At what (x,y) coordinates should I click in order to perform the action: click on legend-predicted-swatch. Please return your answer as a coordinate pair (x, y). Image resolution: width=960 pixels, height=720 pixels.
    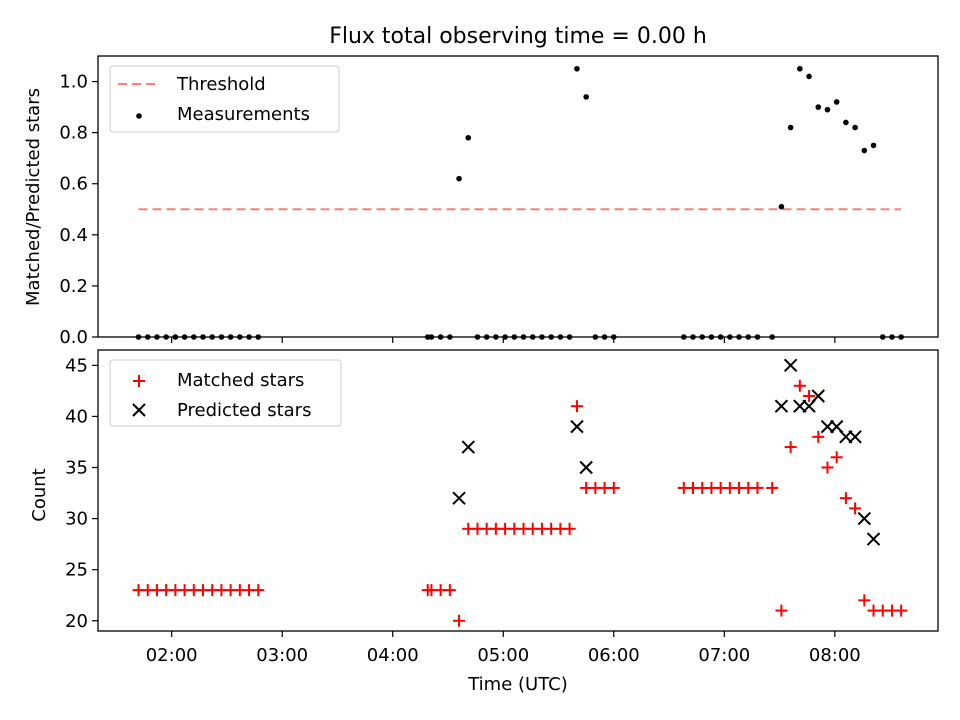
    Looking at the image, I should click on (139, 410).